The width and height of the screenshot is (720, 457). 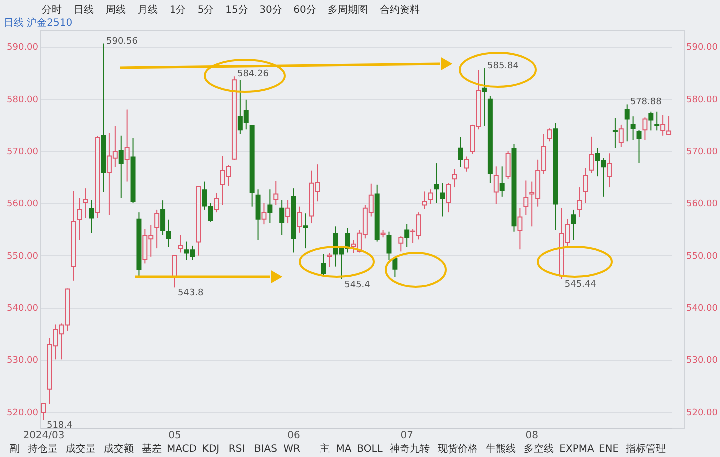 I want to click on y-tick-label: 580.00, so click(x=23, y=100).